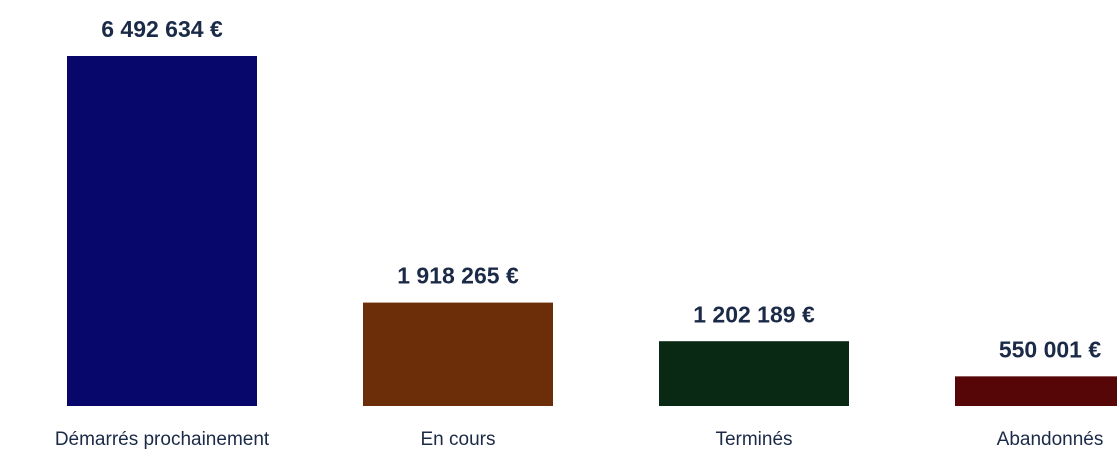 The width and height of the screenshot is (1117, 449). What do you see at coordinates (1050, 439) in the screenshot?
I see `category-label: Abandonnés` at bounding box center [1050, 439].